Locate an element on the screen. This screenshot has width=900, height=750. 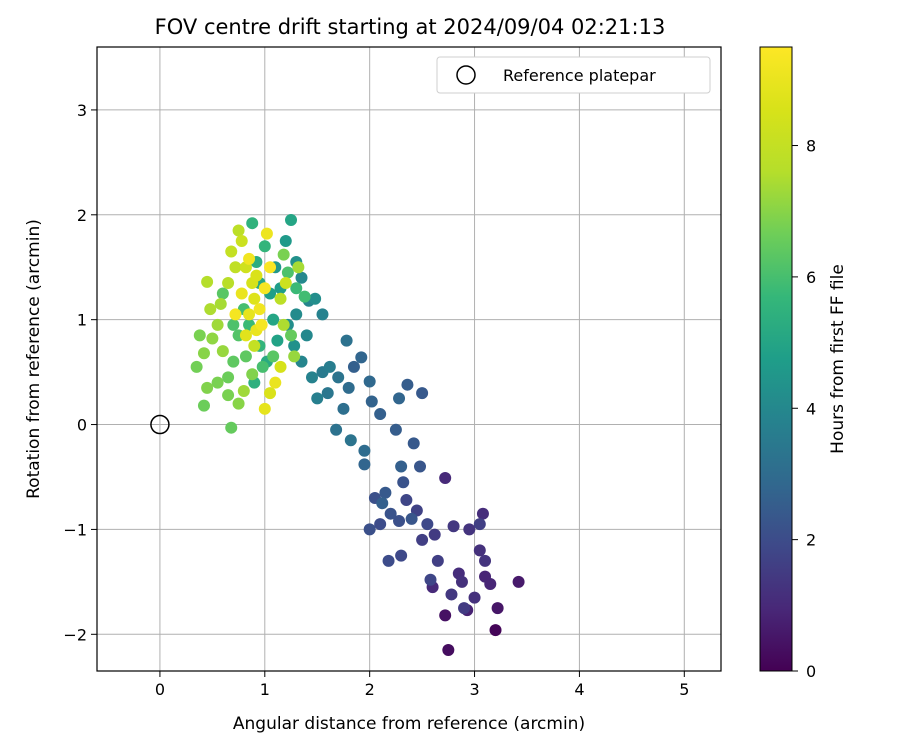
x-tick-label: 0 is located at coordinates (160, 689).